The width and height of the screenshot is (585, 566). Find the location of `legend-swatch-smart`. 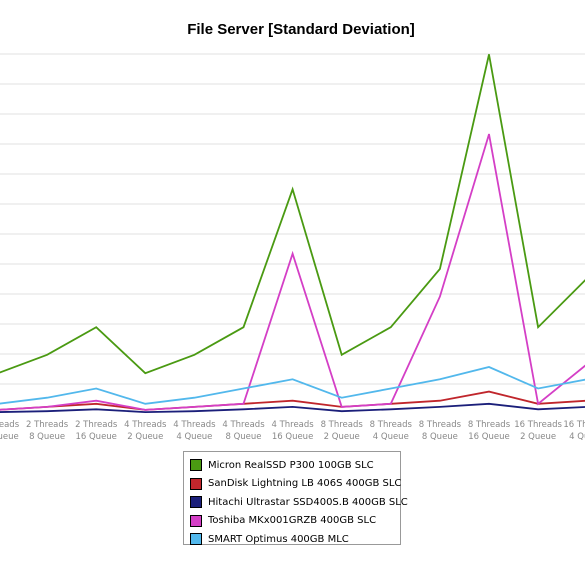

legend-swatch-smart is located at coordinates (196, 539).